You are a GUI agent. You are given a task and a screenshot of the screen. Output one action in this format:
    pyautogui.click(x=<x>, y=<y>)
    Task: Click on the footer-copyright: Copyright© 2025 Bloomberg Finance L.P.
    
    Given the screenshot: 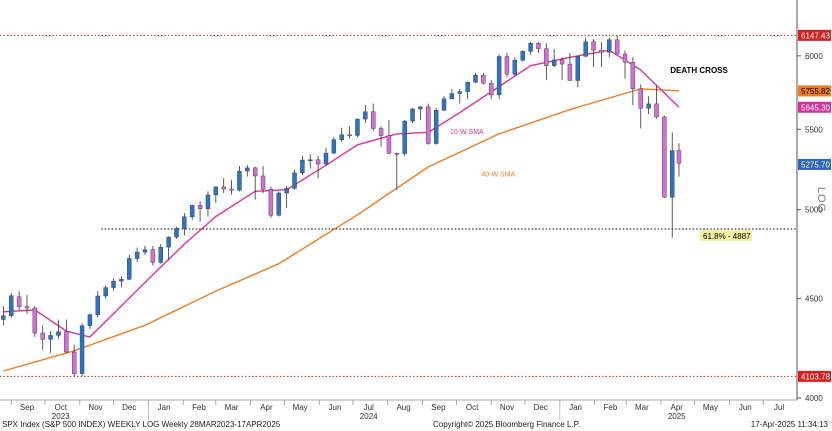 What is the action you would take?
    pyautogui.click(x=507, y=424)
    